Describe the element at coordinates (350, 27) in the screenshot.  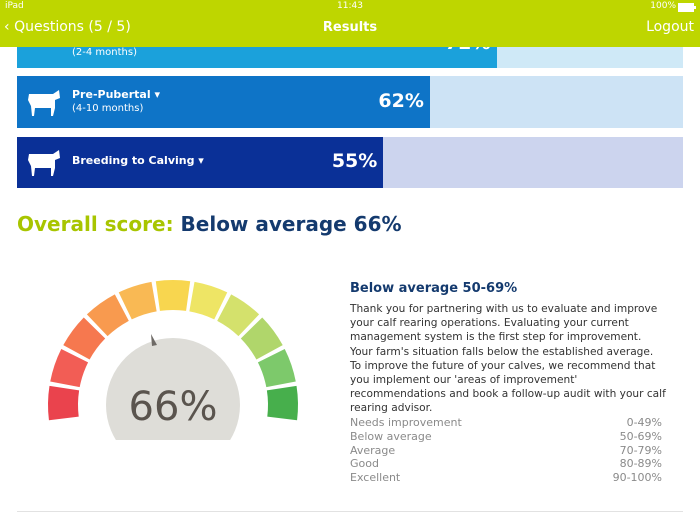
I see `nav-title: Results` at that location.